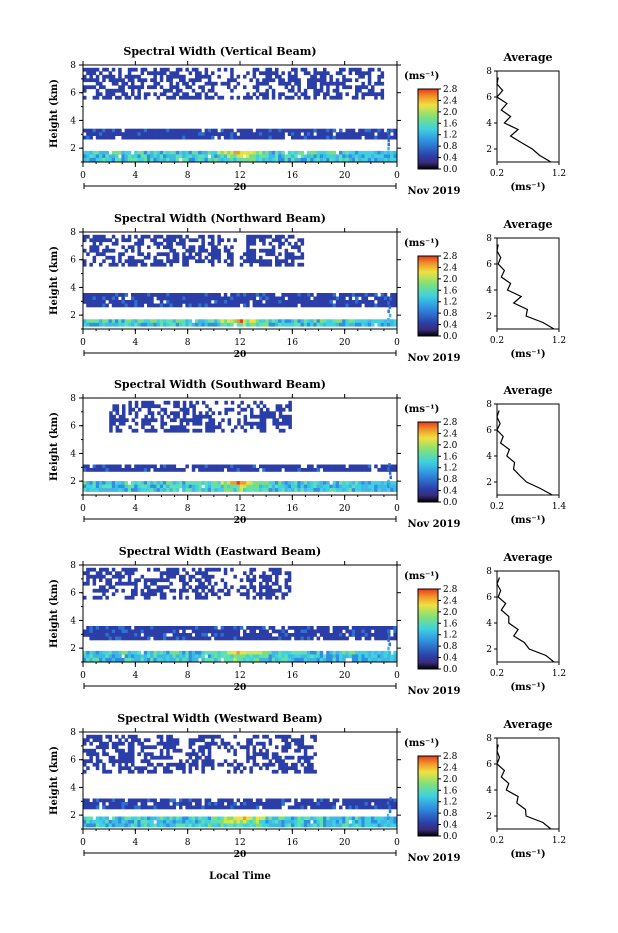  I want to click on avg-y-tick-label: 6, so click(489, 265).